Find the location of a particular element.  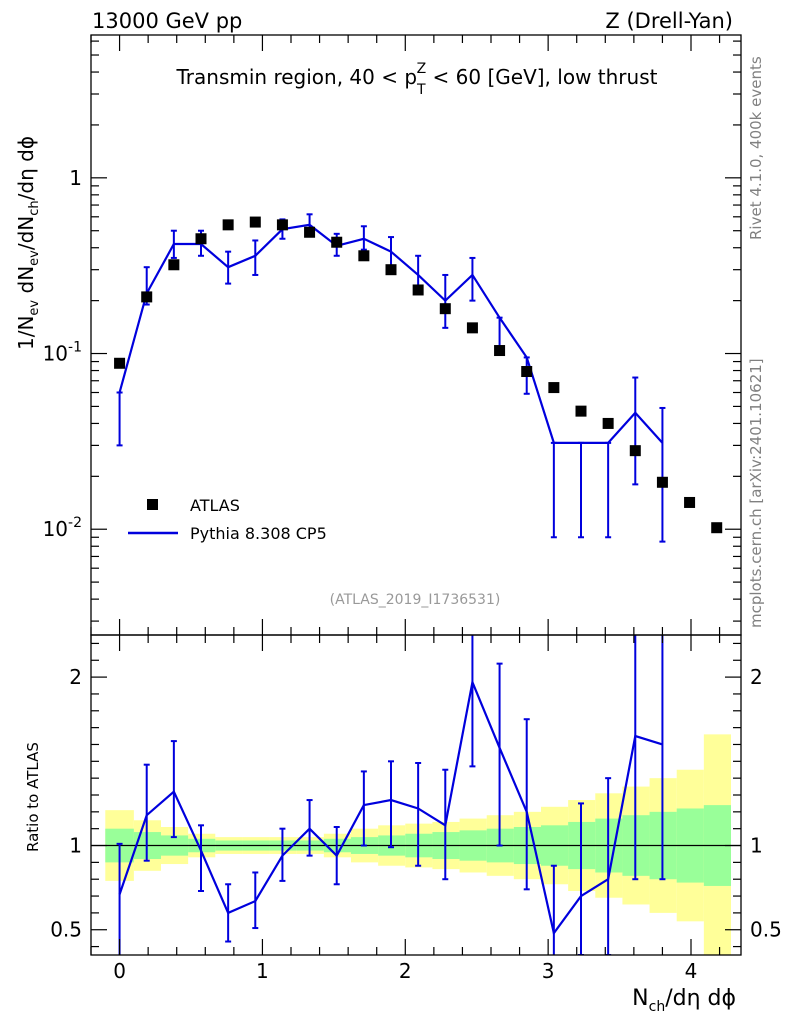

main-ytick-label-1: 1 is located at coordinates (75, 178).